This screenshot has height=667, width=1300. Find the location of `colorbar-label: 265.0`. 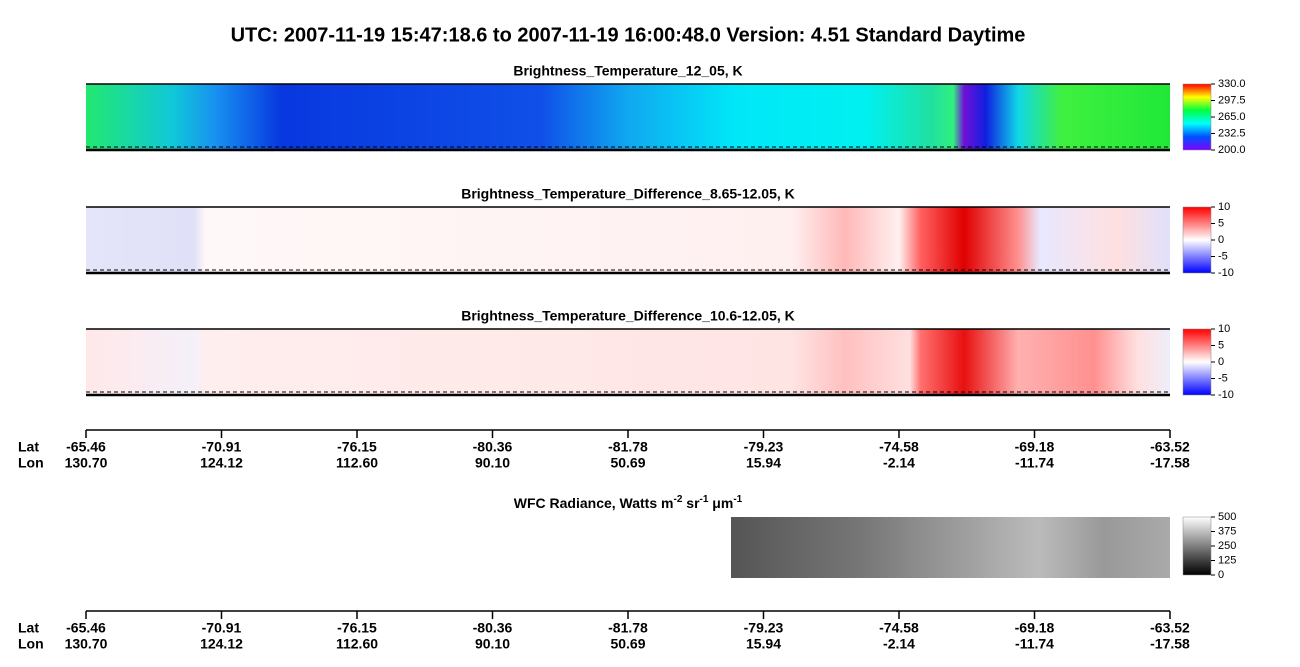

colorbar-label: 265.0 is located at coordinates (1232, 117).